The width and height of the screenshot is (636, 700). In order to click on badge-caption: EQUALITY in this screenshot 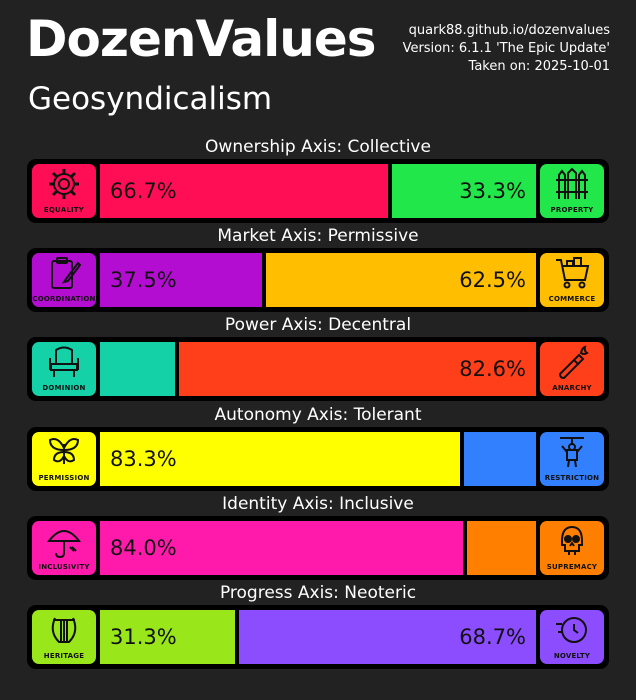, I will do `click(64, 210)`.